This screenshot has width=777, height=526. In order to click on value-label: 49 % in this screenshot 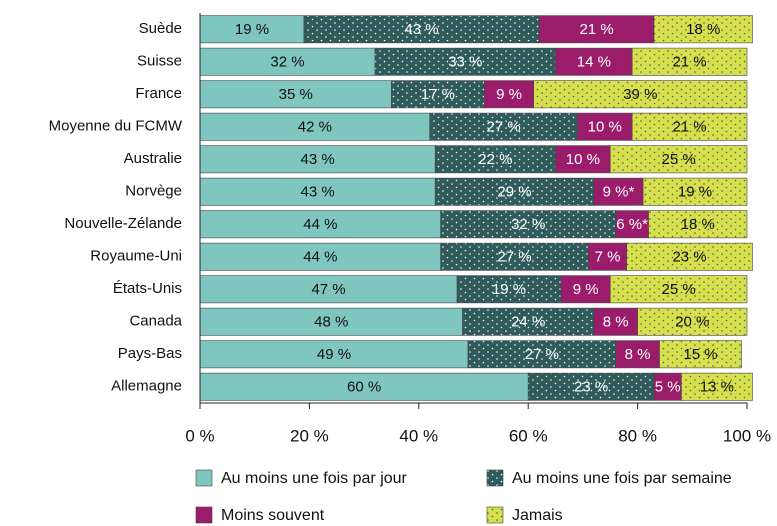, I will do `click(334, 354)`.